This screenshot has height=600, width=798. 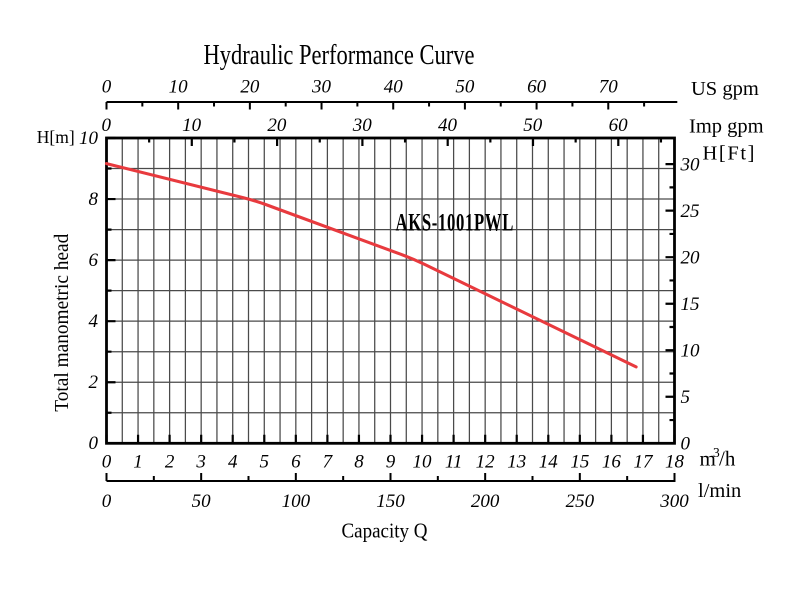 What do you see at coordinates (455, 223) in the screenshot?
I see `svg-text: AKS-1001PWL` at bounding box center [455, 223].